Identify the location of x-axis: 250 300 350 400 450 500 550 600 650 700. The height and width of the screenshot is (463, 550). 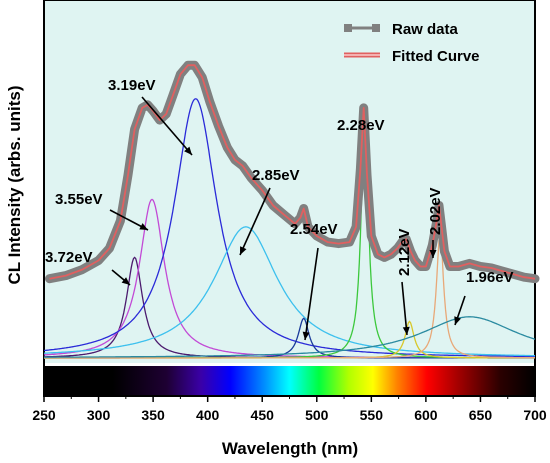
(289, 409).